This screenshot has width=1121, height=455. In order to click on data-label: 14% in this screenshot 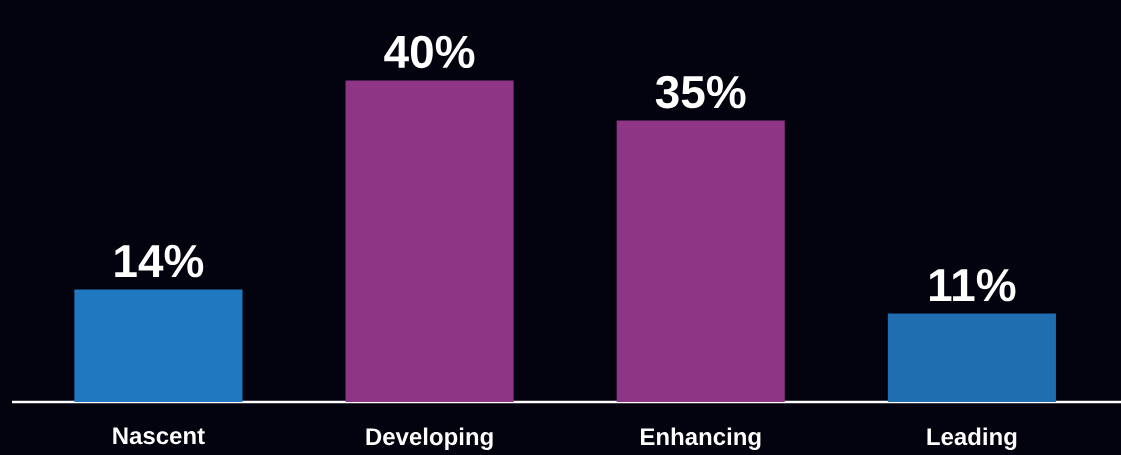, I will do `click(159, 261)`.